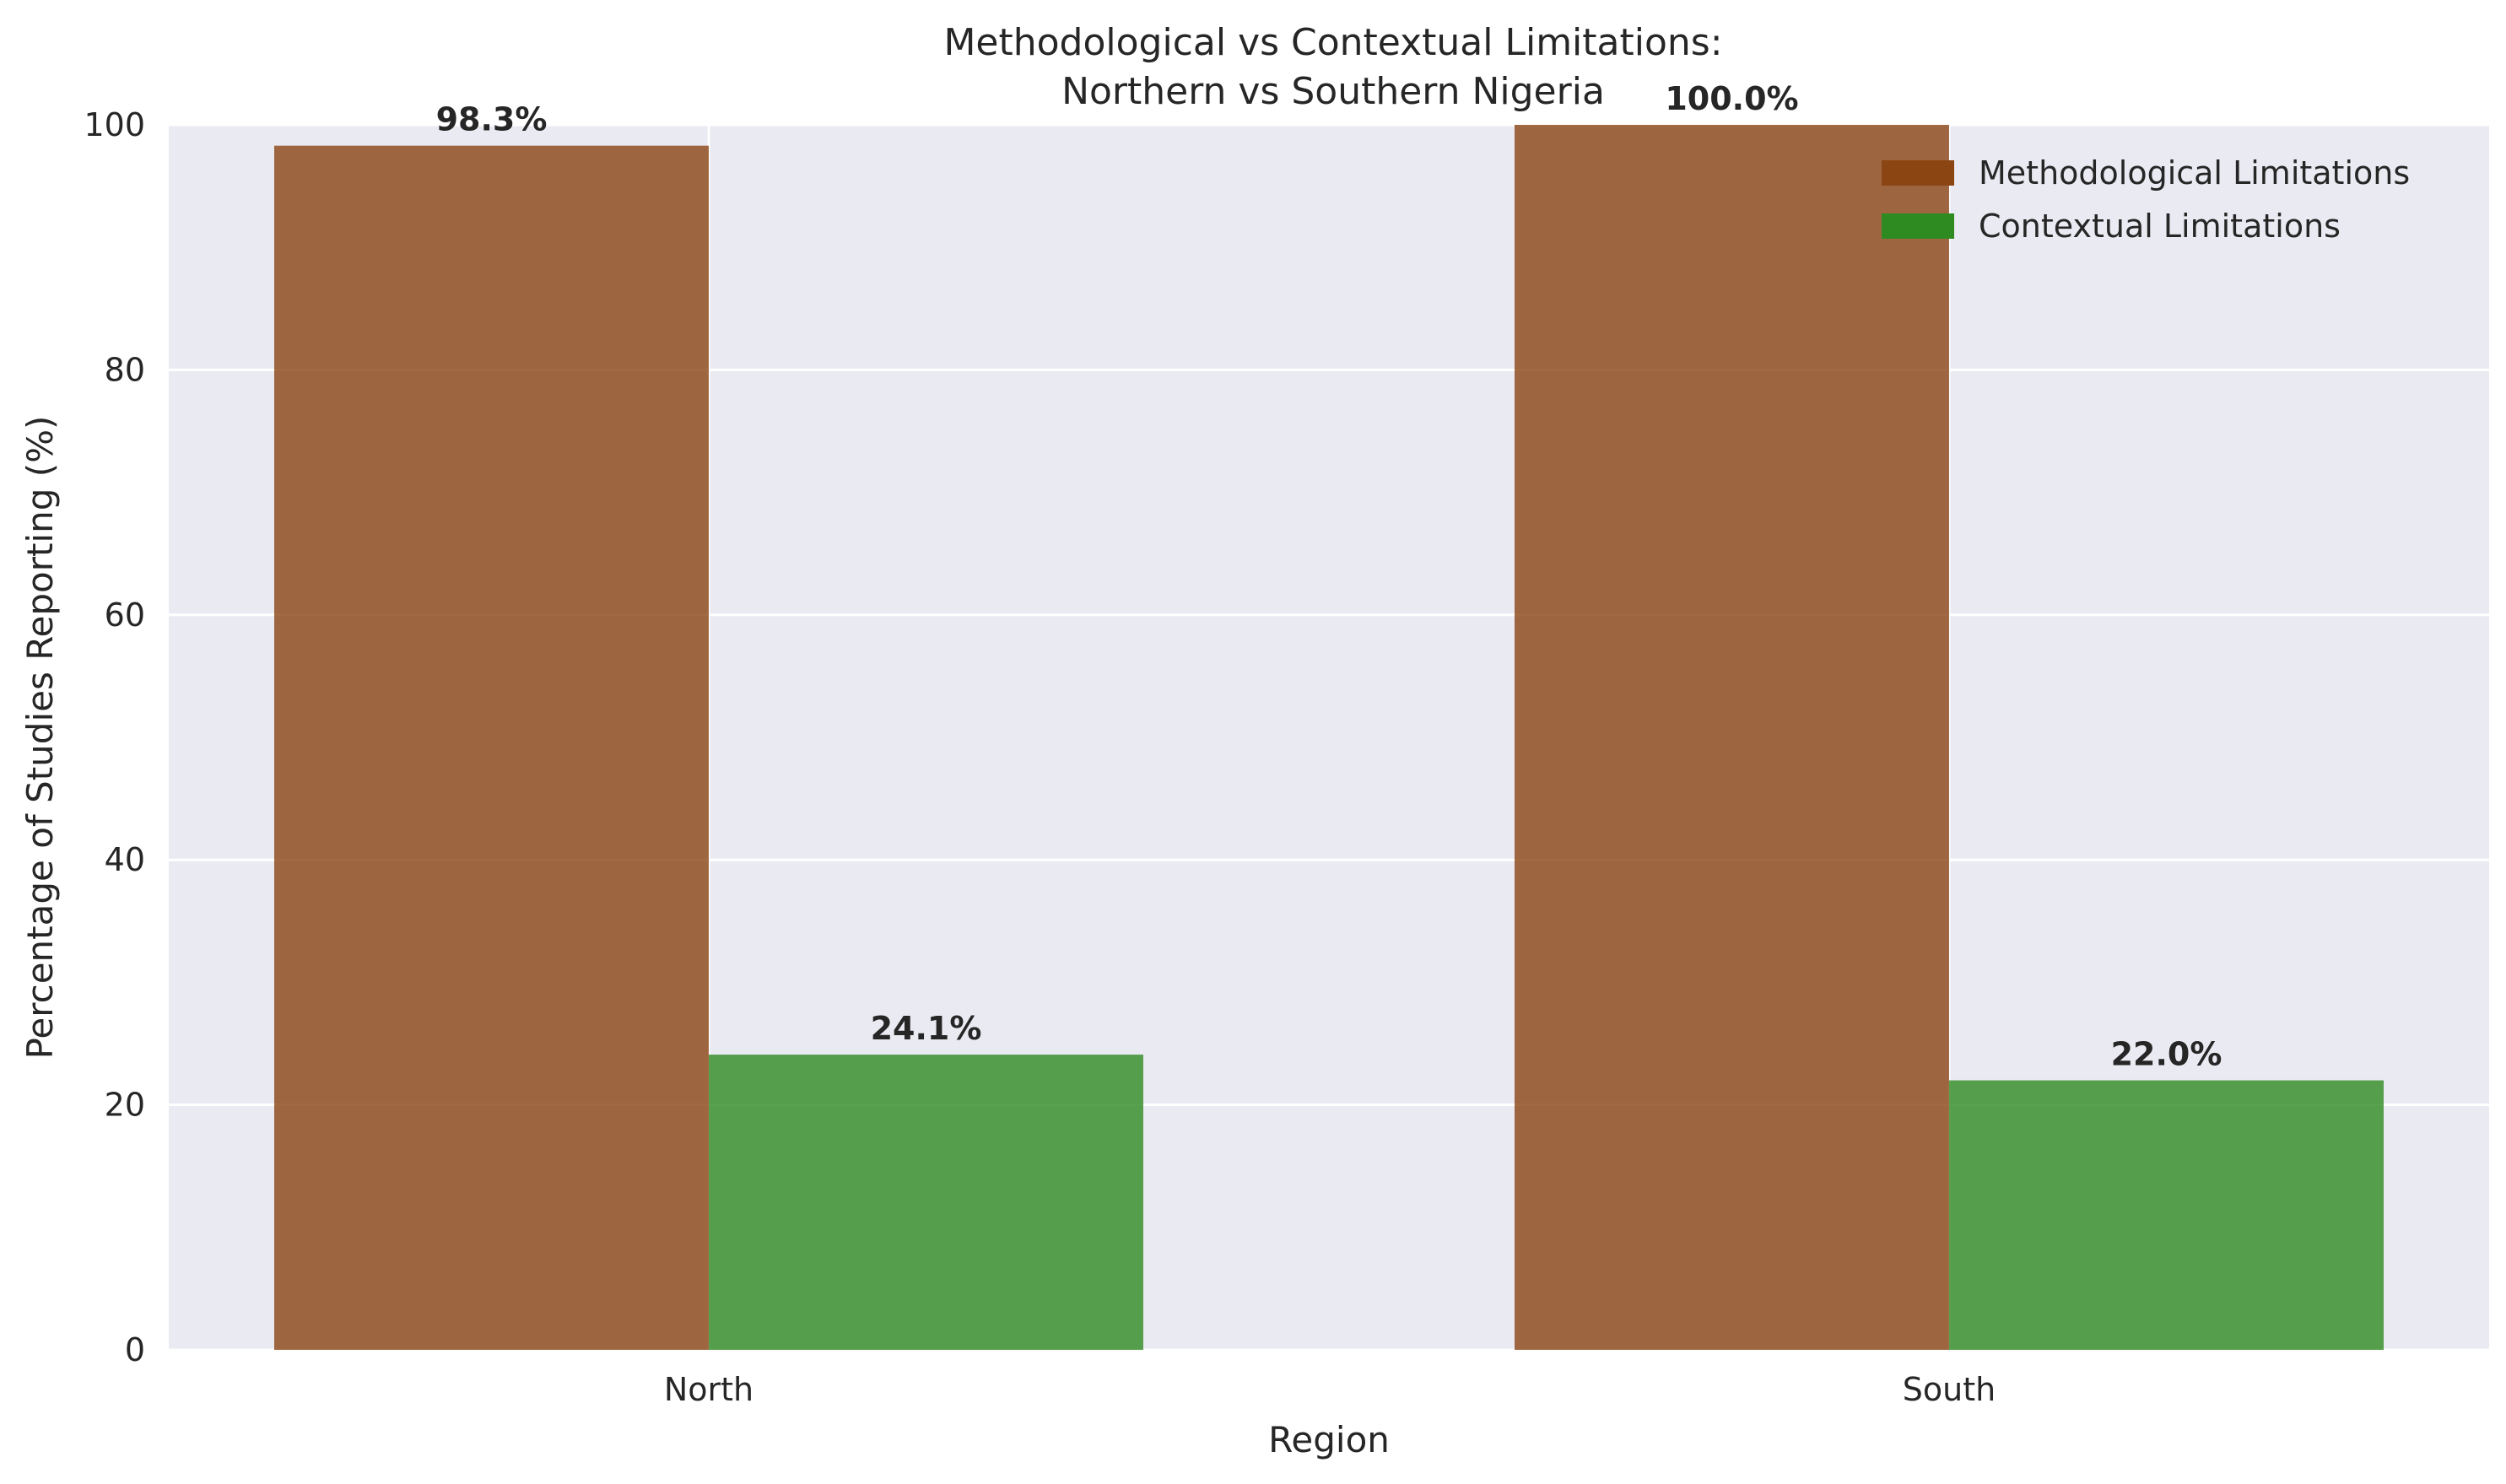 This screenshot has width=2506, height=1484. What do you see at coordinates (125, 1105) in the screenshot?
I see `y-tick-label: 20` at bounding box center [125, 1105].